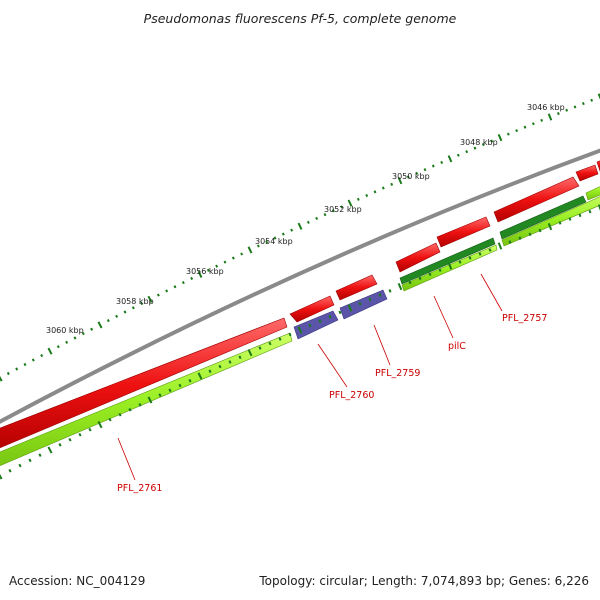  What do you see at coordinates (65, 330) in the screenshot?
I see `scale-label-3060: 3060 kbp` at bounding box center [65, 330].